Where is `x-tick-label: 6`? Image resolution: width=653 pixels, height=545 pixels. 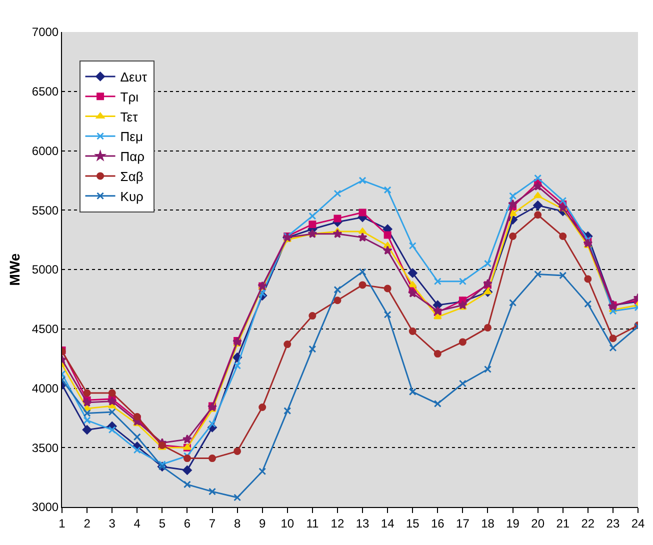 x-tick-label: 6 is located at coordinates (187, 523).